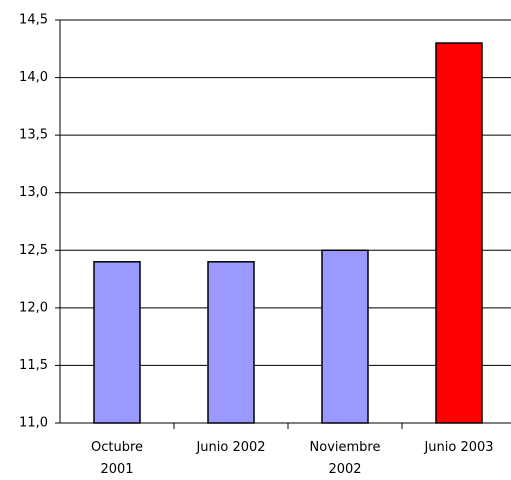 The image size is (511, 480). I want to click on y-tick-label: 12,5, so click(33, 250).